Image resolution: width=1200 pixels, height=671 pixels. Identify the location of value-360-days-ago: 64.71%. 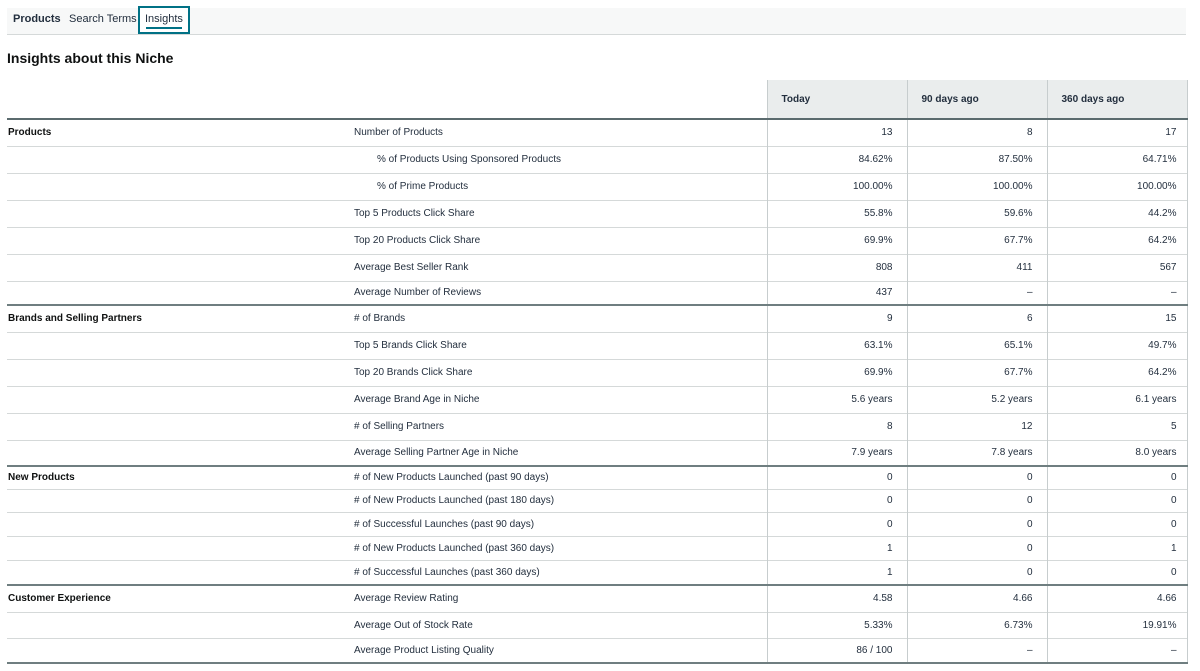
(1117, 159).